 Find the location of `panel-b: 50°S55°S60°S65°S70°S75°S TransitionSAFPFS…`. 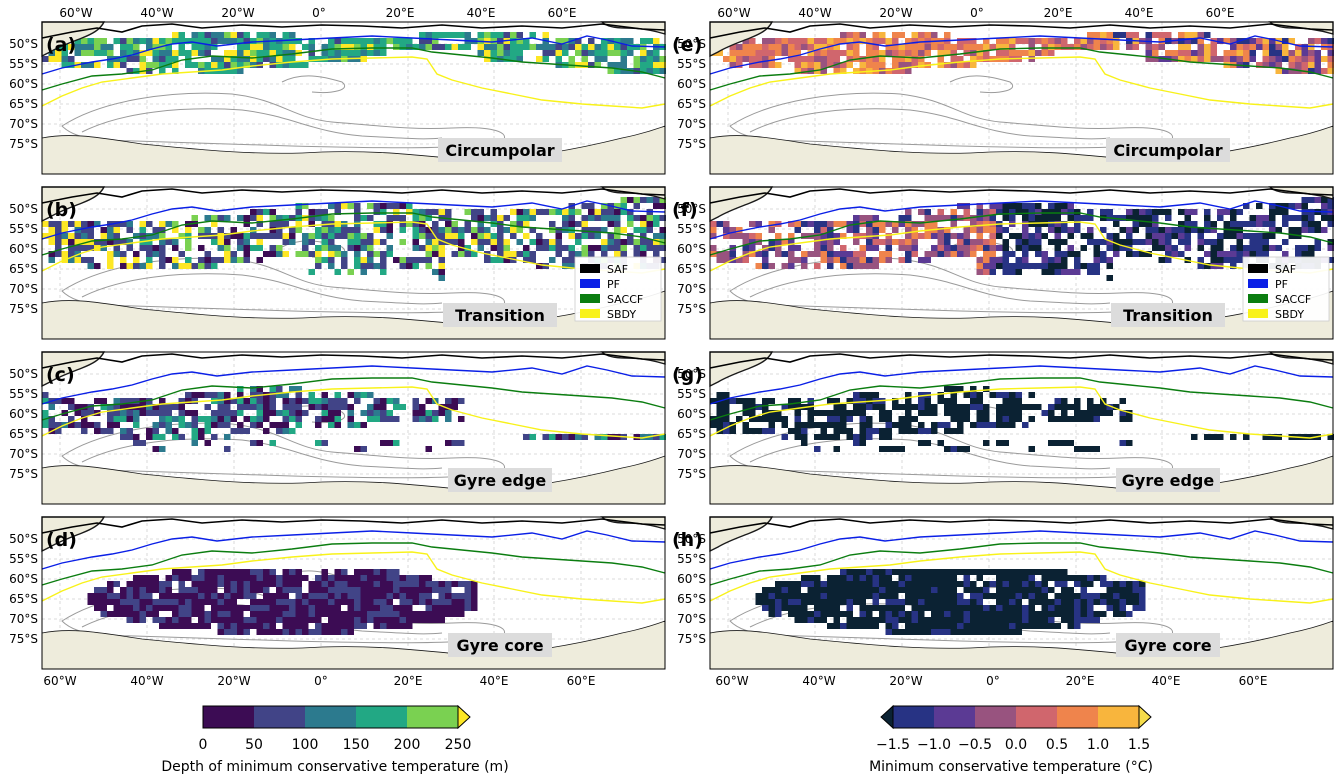

panel-b: 50°S55°S60°S65°S70°S75°S TransitionSAFPFS… is located at coordinates (337, 263).